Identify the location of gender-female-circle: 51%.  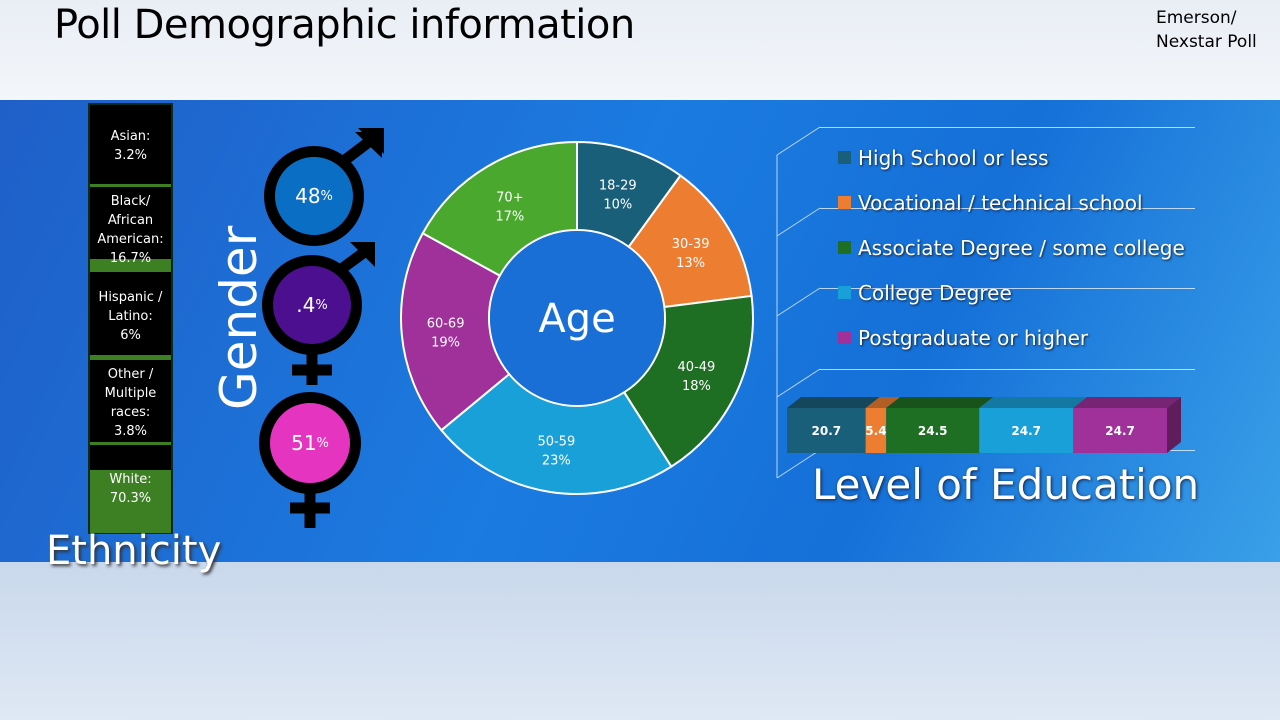
(310, 443).